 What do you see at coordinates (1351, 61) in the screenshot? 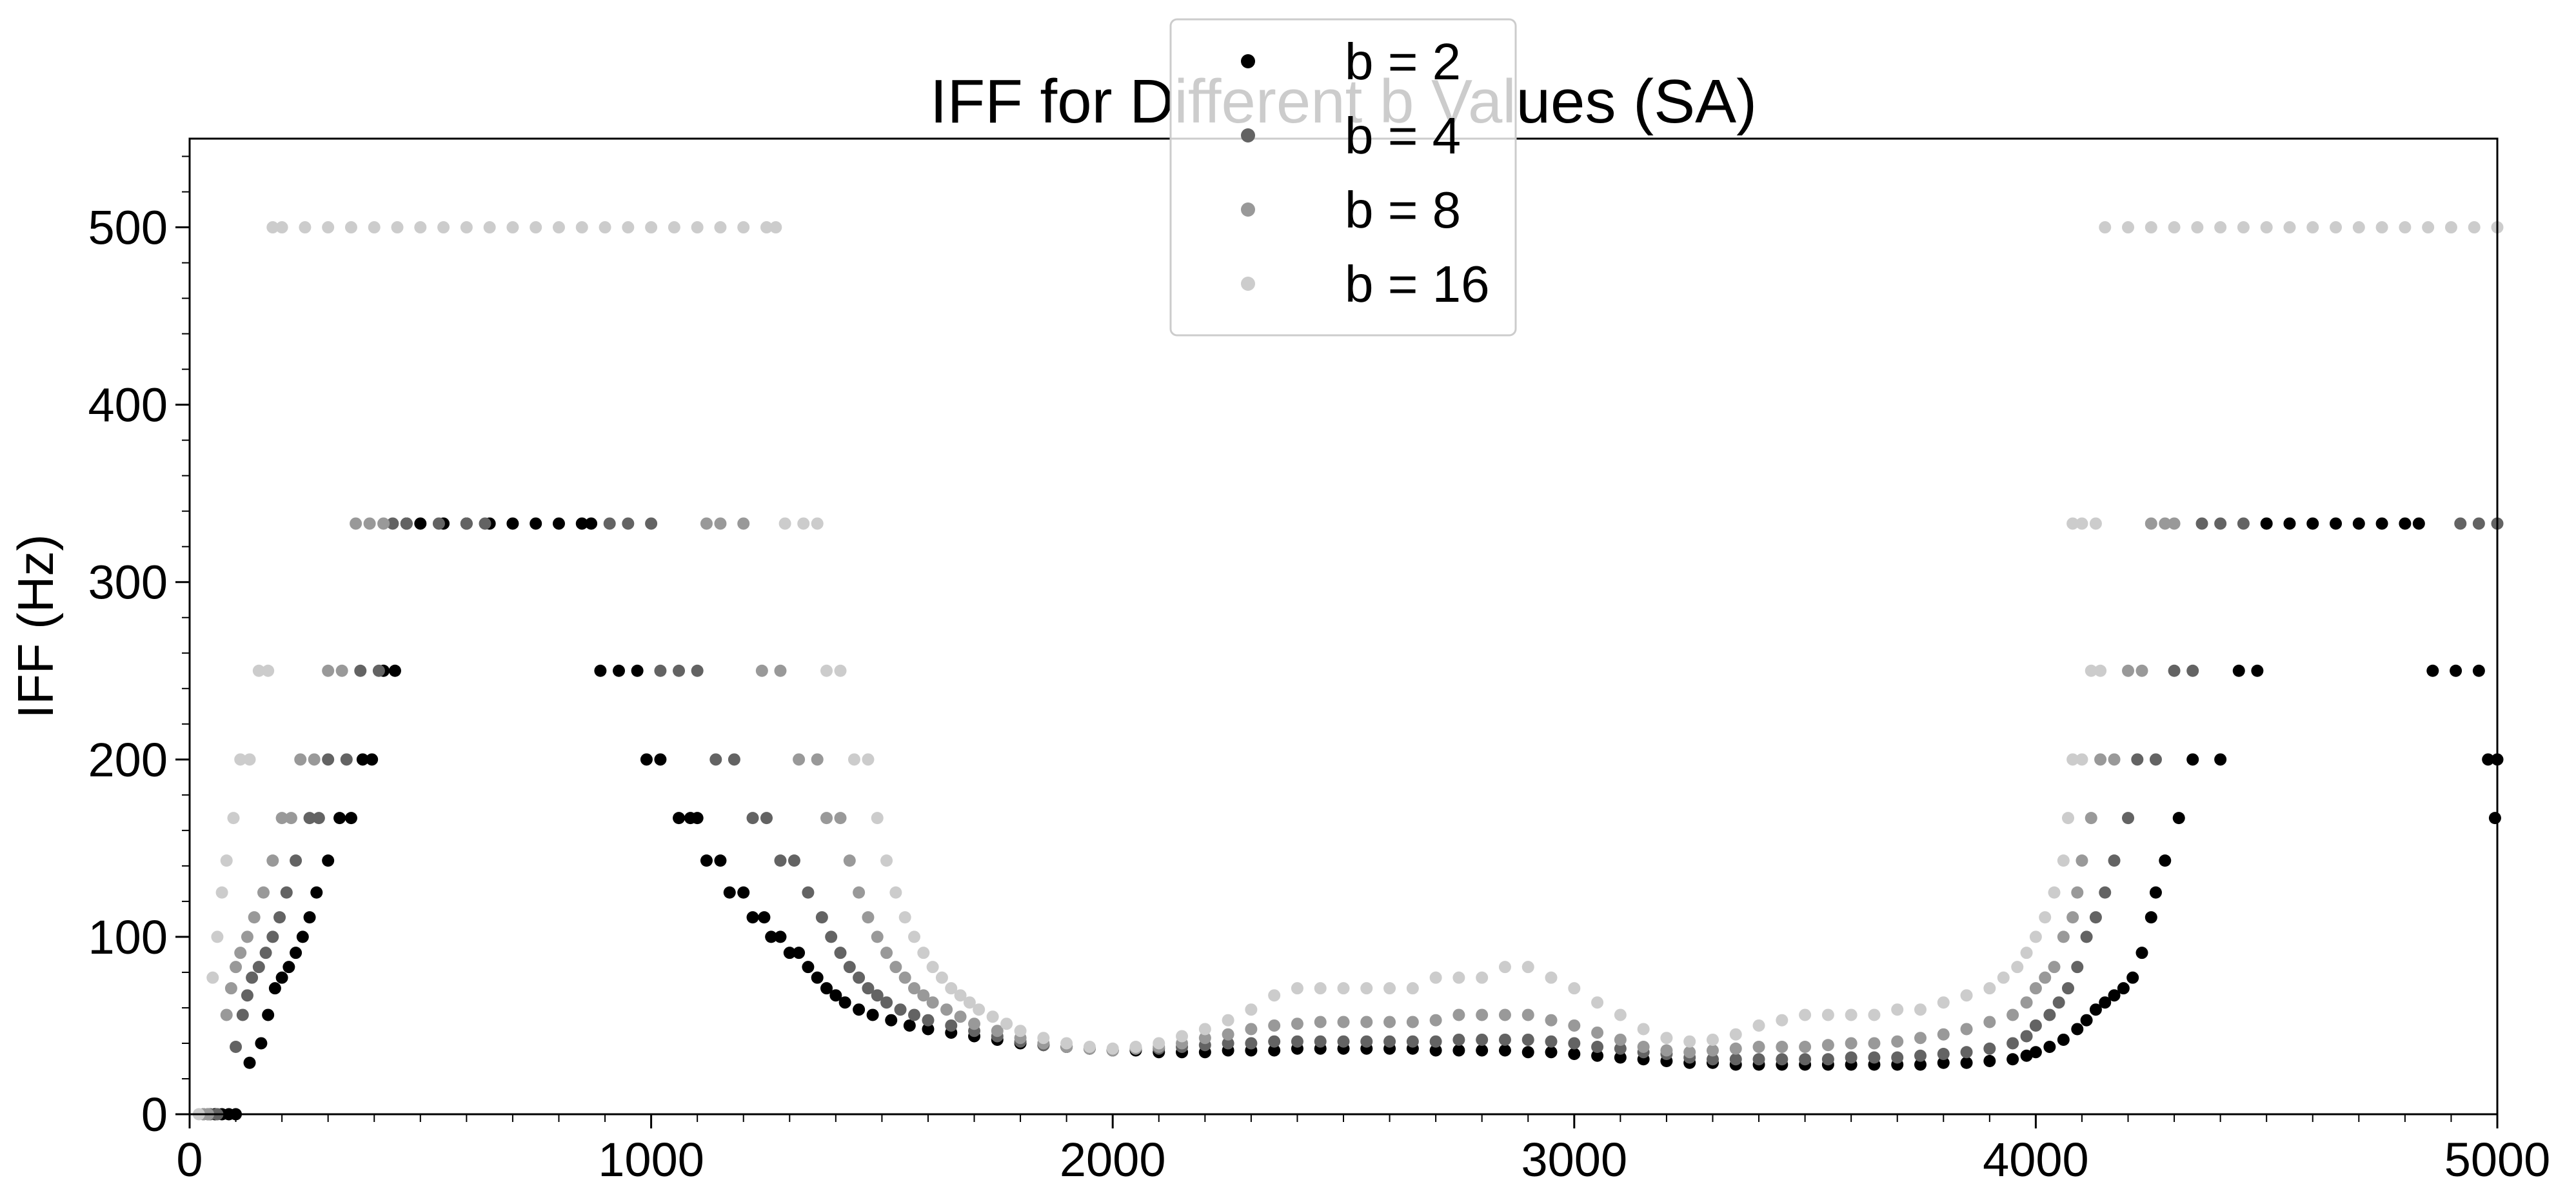
I see `legend-entry: b = 2` at bounding box center [1351, 61].